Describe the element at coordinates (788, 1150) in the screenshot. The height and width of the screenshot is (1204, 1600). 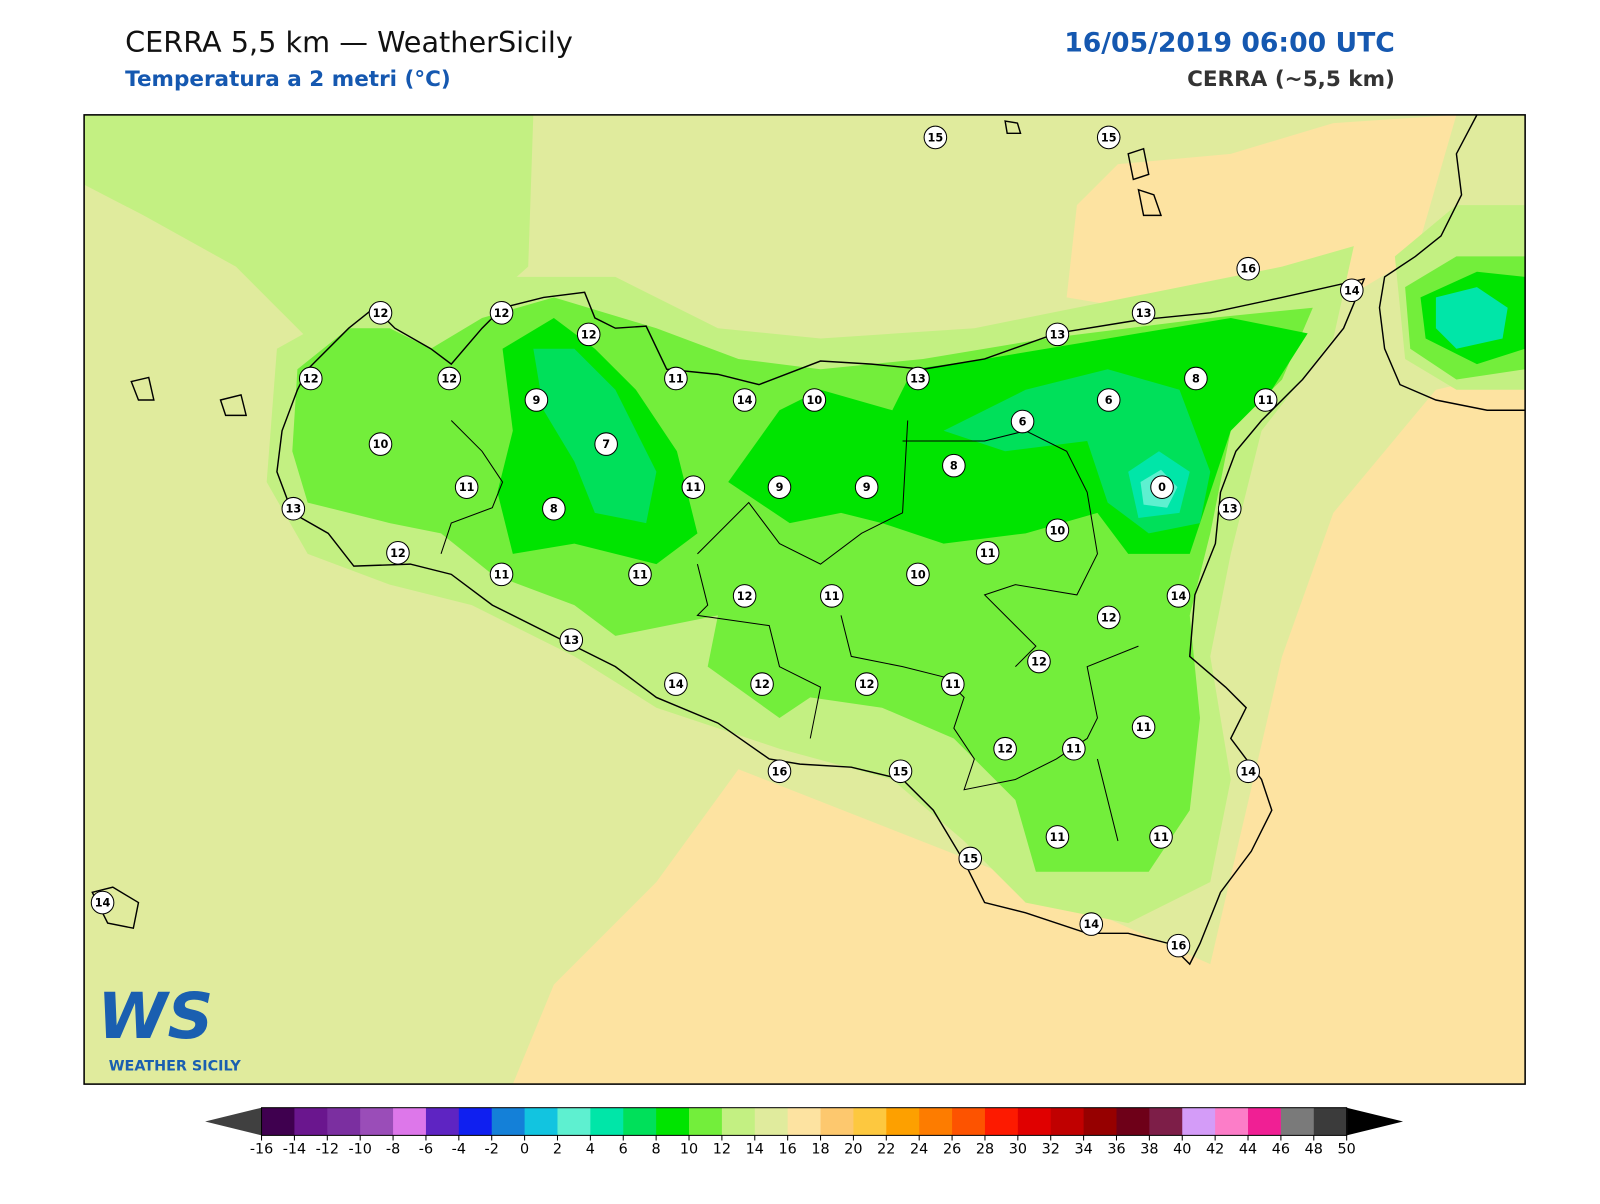
I see `colorbar-tick-label: 16` at that location.